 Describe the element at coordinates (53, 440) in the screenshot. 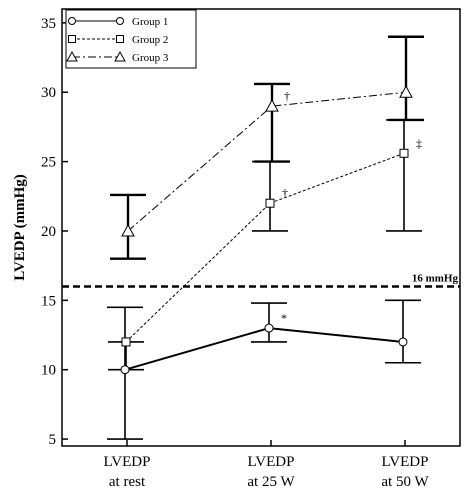

I see `y-tick-label: 5` at that location.